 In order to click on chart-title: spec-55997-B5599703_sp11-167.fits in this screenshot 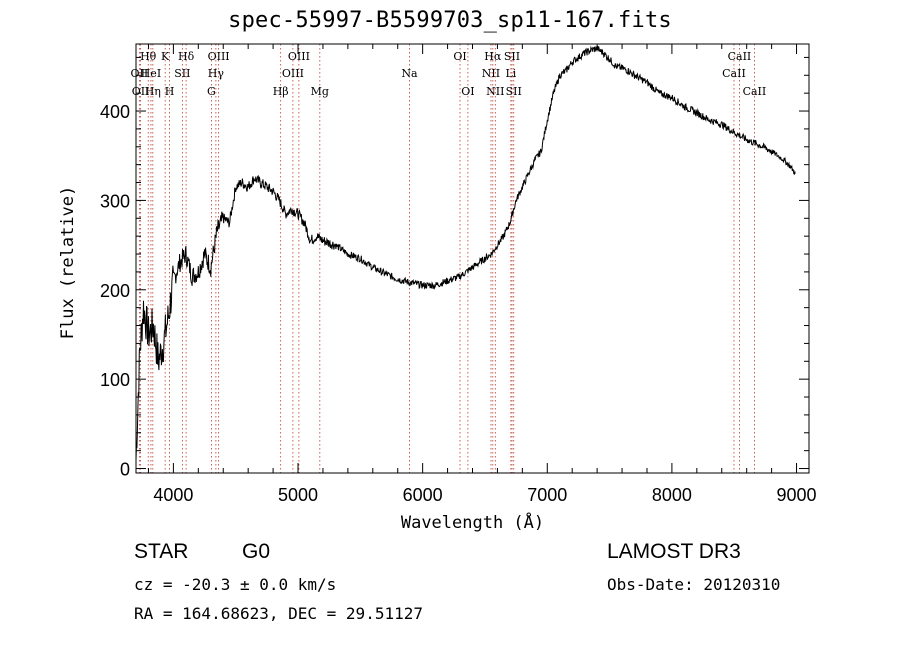, I will do `click(450, 20)`.